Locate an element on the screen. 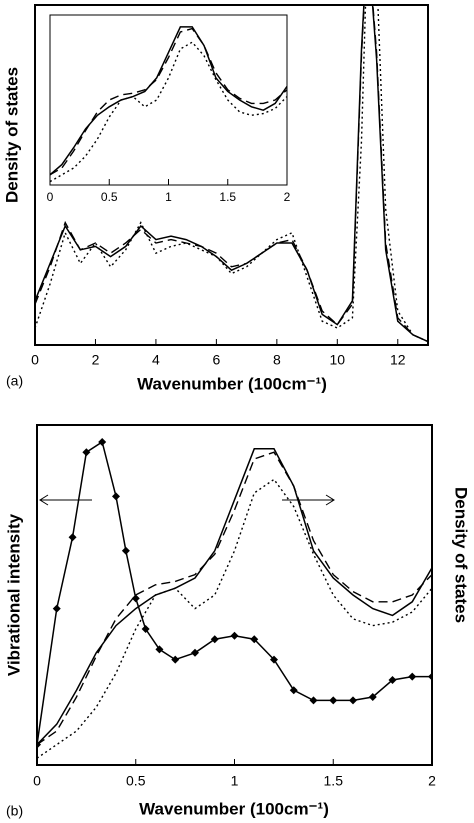  panel-label: (a) is located at coordinates (14, 381).